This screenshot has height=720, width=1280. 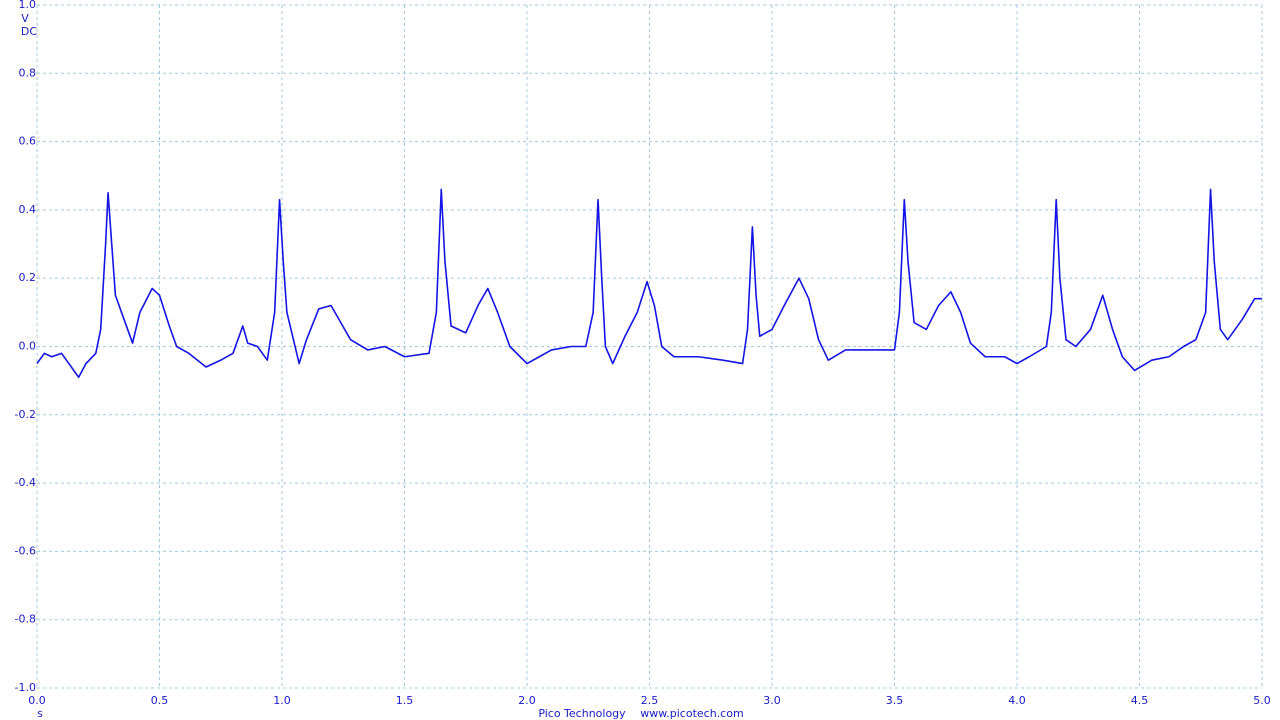 I want to click on x-tick-label: 5.0, so click(x=1262, y=700).